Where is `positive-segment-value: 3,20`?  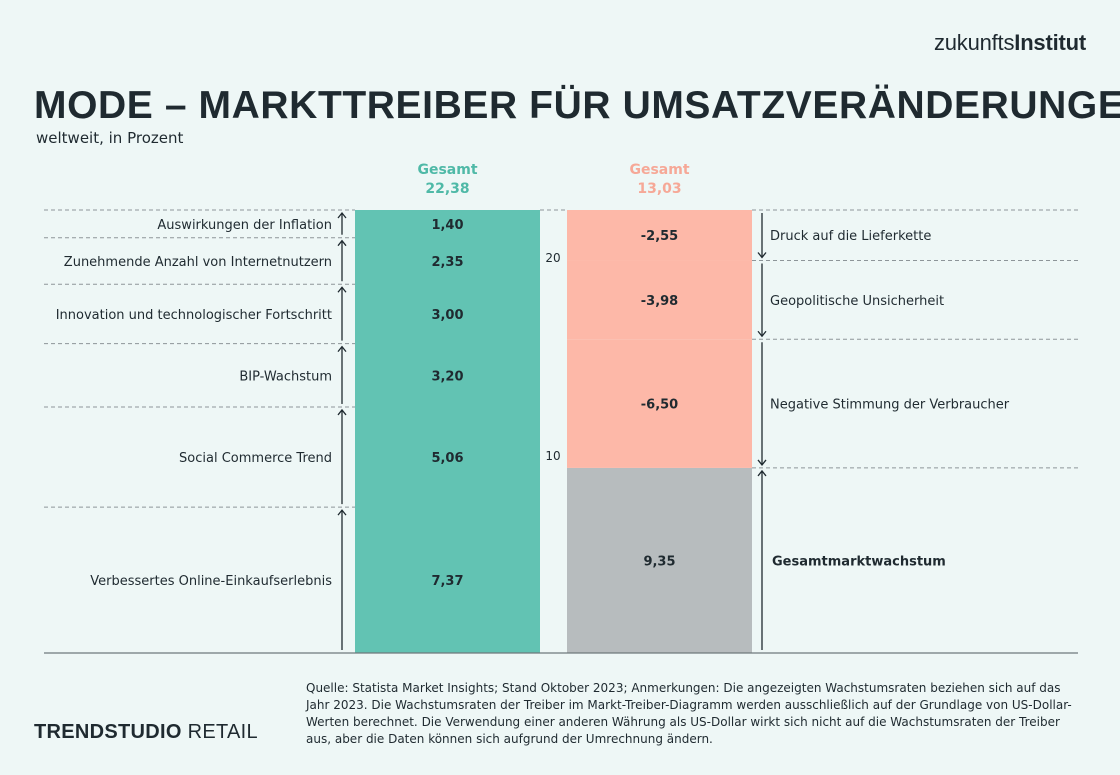
positive-segment-value: 3,20 is located at coordinates (447, 376).